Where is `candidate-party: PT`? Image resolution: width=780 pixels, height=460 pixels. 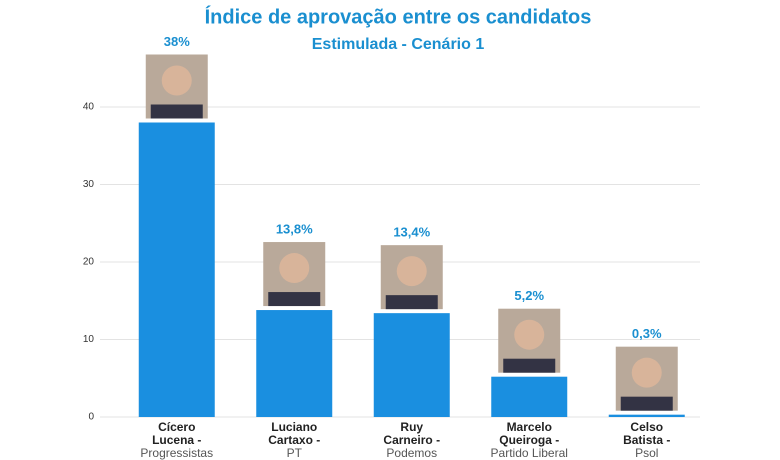
candidate-party: PT is located at coordinates (294, 453).